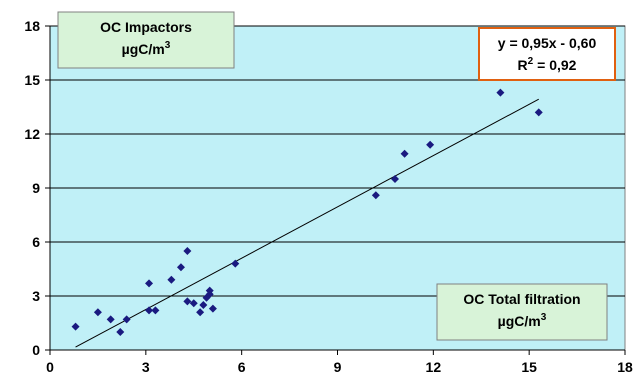  Describe the element at coordinates (434, 367) in the screenshot. I see `x-tick-label: 12` at that location.